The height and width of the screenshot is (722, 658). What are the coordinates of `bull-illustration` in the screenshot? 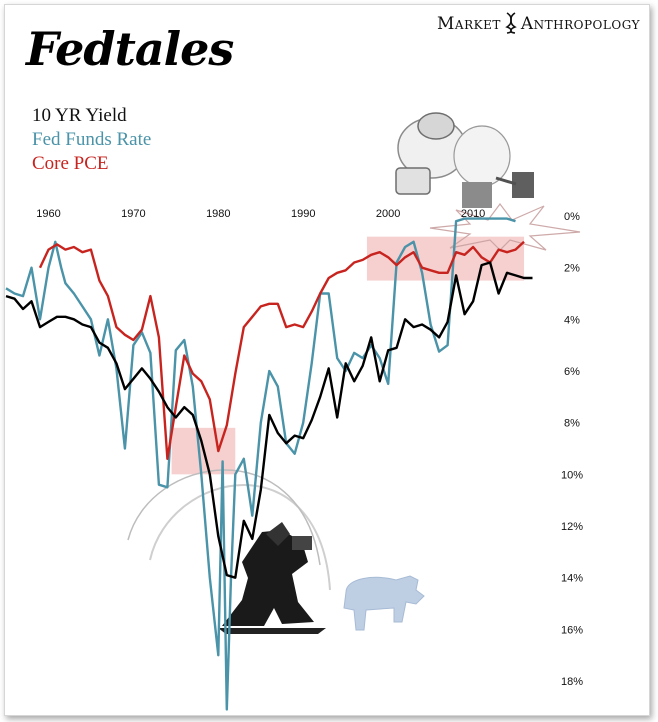 It's located at (384, 603).